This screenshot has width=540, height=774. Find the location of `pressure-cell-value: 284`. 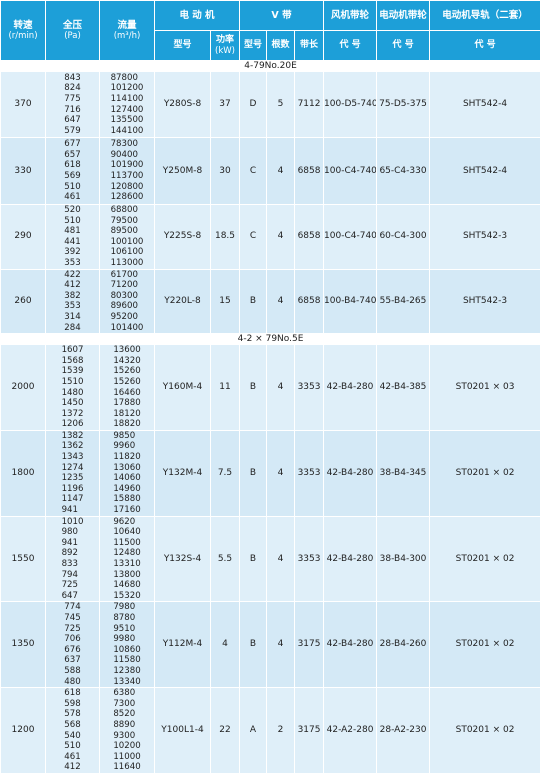

pressure-cell-value: 284 is located at coordinates (72, 328).